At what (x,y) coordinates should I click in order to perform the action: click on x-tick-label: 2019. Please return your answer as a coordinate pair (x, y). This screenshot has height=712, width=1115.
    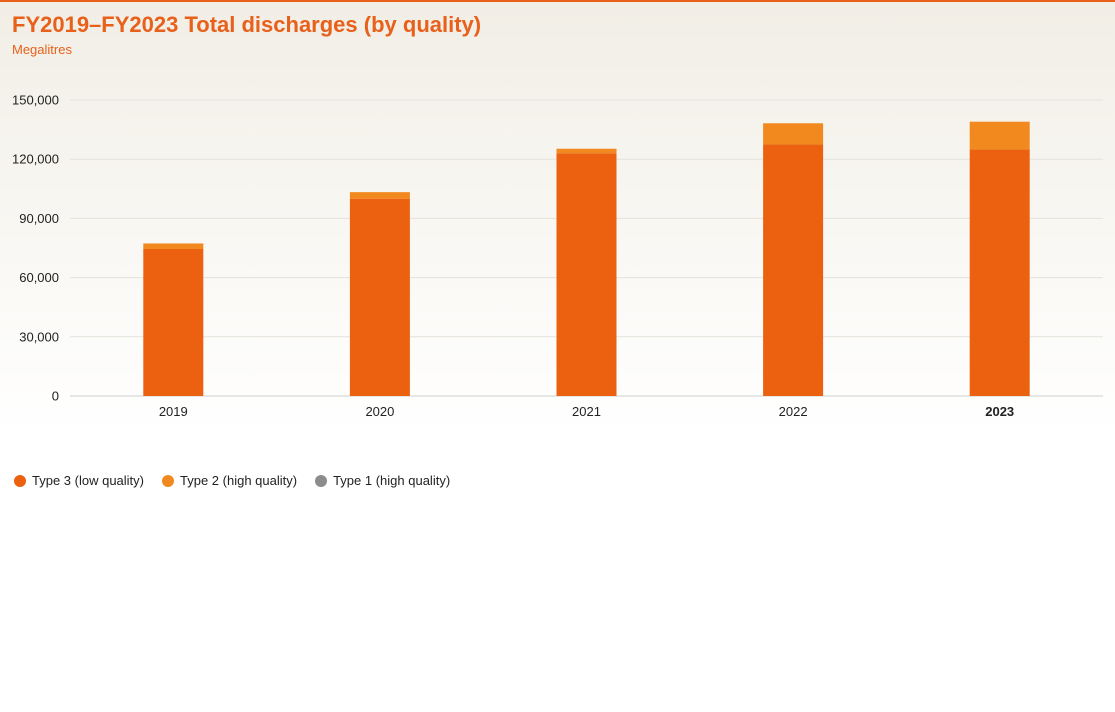
    Looking at the image, I should click on (173, 411).